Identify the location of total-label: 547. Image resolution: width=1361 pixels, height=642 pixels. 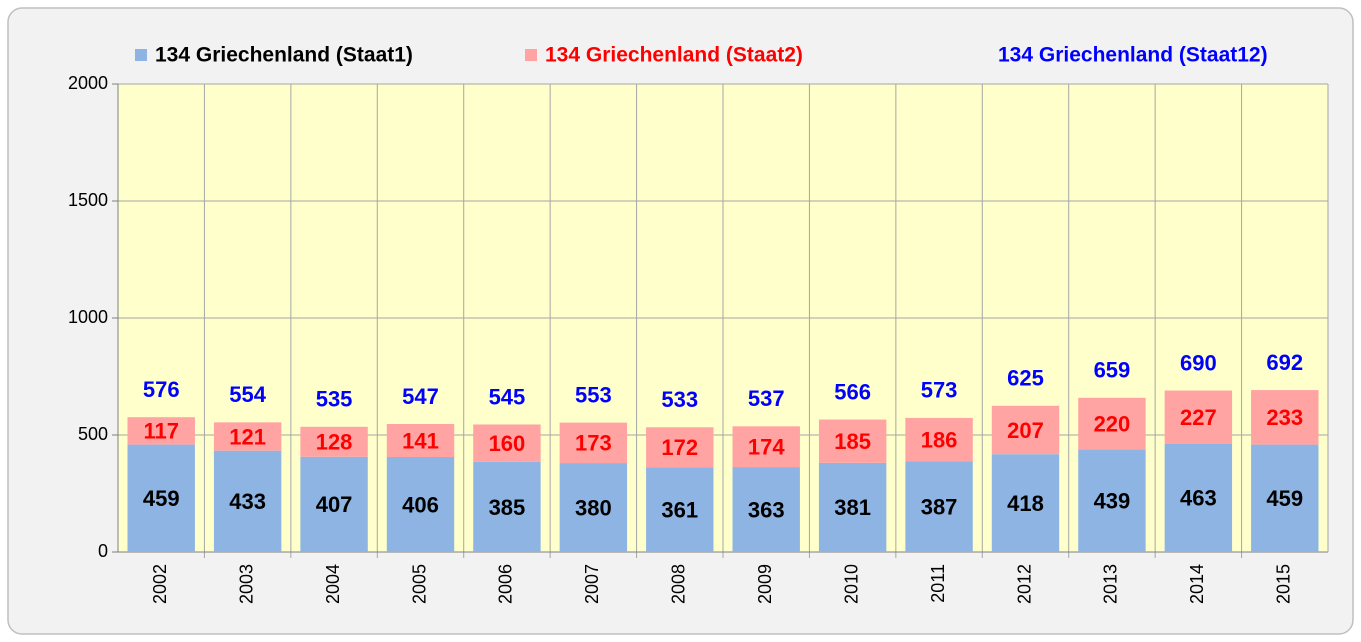
(420, 396).